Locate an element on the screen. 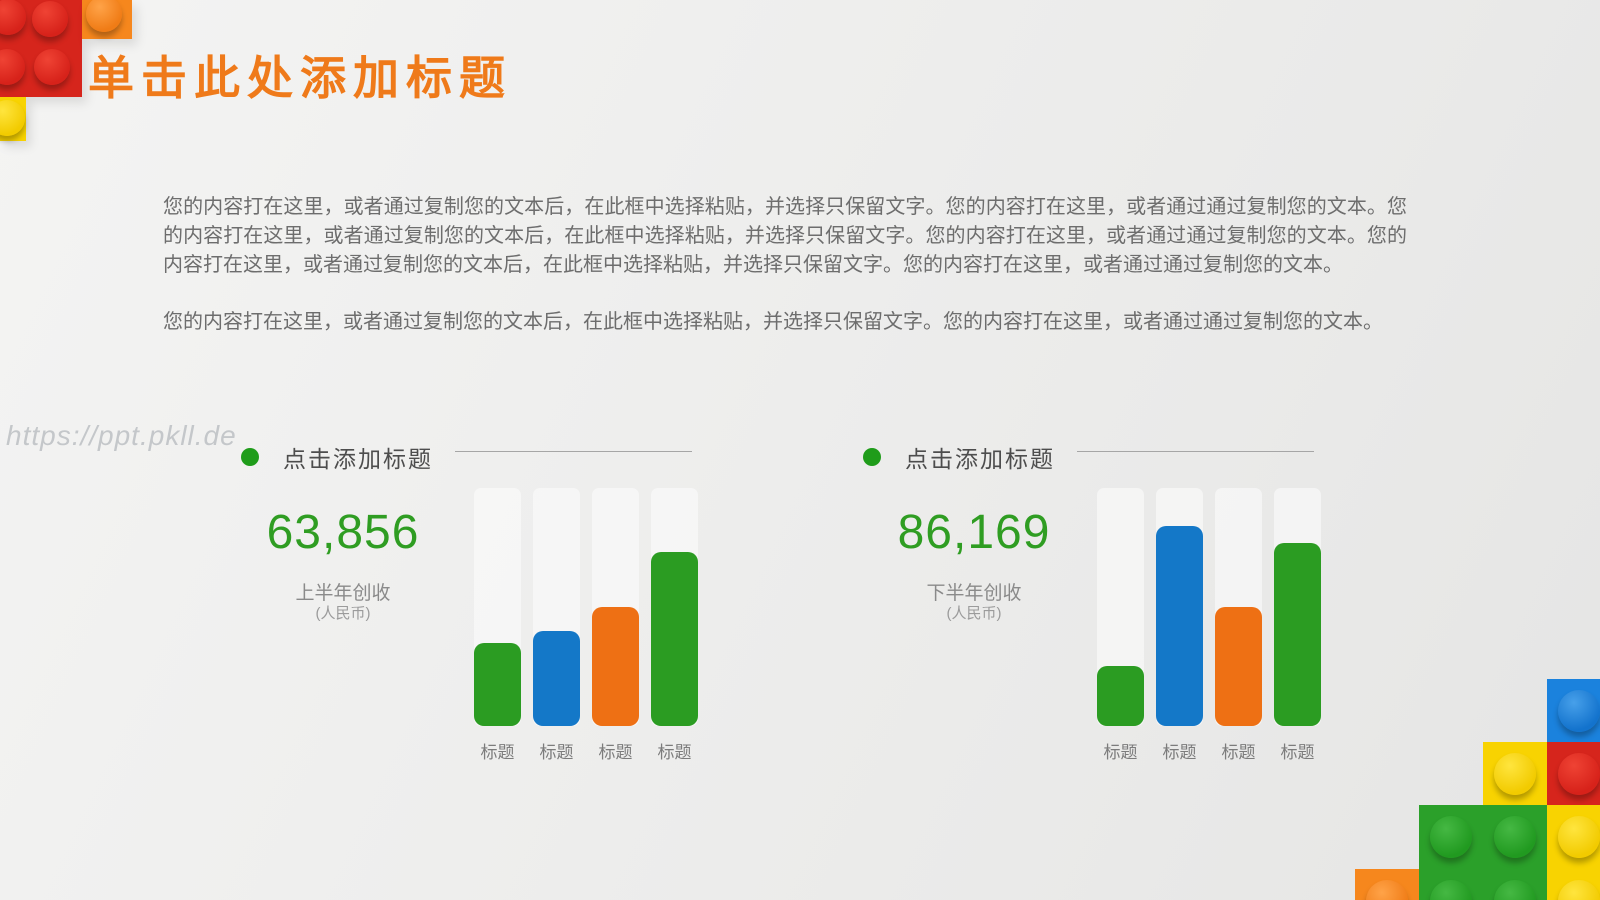  stat-label: 下半年创收 is located at coordinates (974, 593).